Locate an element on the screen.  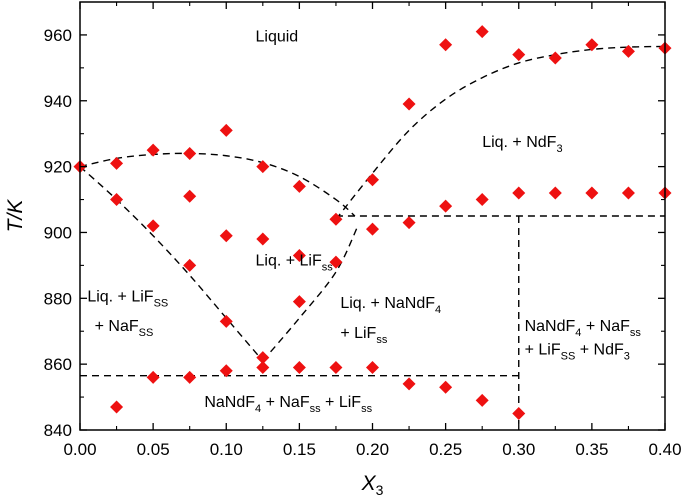
x-tick-label: 0.05 is located at coordinates (153, 449).